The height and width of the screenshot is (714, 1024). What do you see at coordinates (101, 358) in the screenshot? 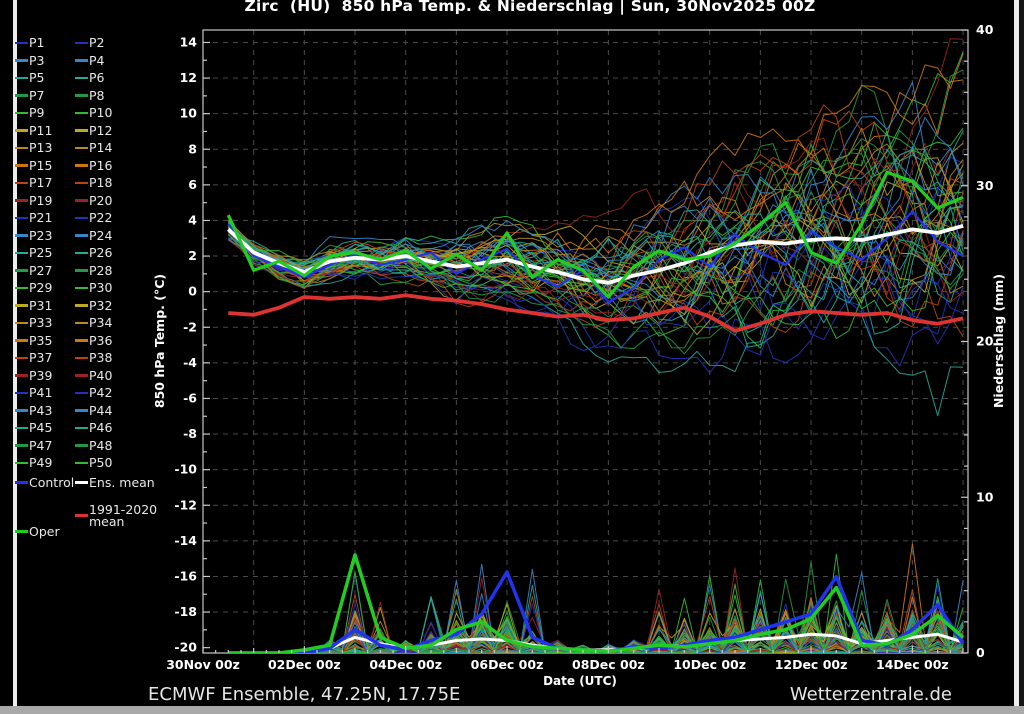
I see `legend-member-label: P38` at bounding box center [101, 358].